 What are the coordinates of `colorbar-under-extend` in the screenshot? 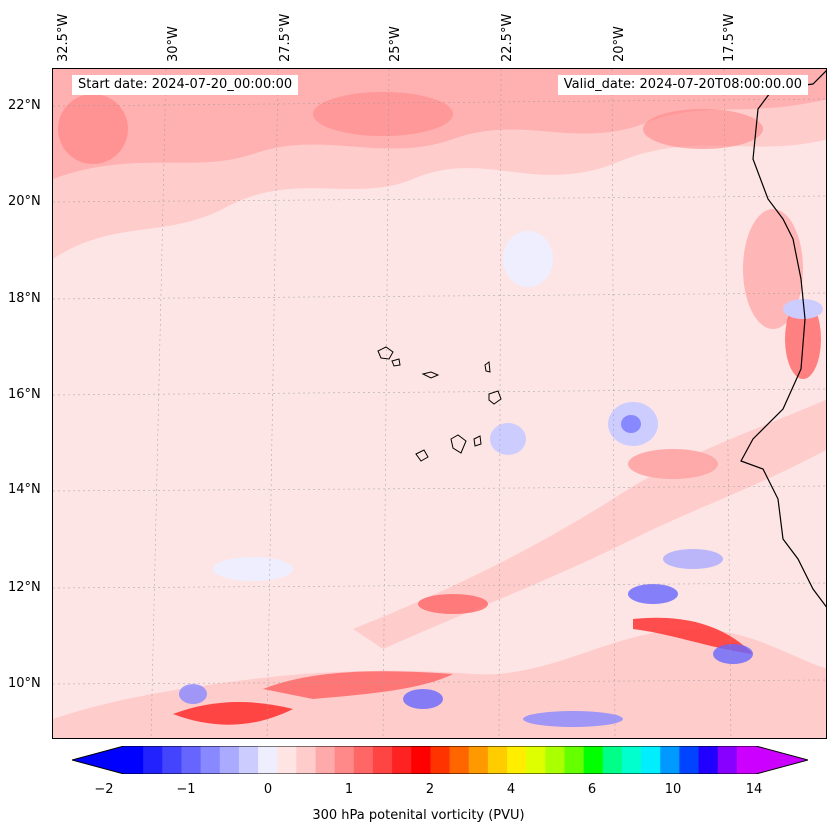 It's located at (98, 760).